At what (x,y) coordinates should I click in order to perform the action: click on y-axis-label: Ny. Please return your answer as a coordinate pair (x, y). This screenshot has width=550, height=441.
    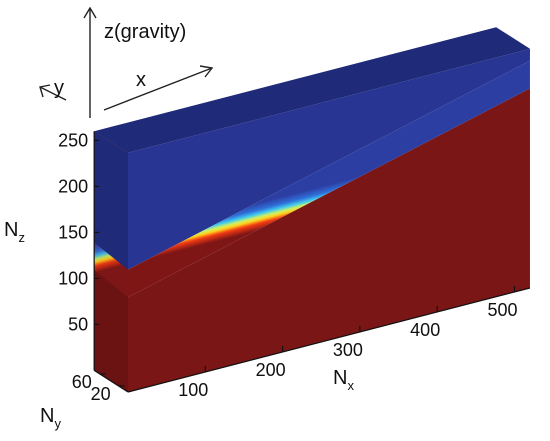
    Looking at the image, I should click on (50, 418).